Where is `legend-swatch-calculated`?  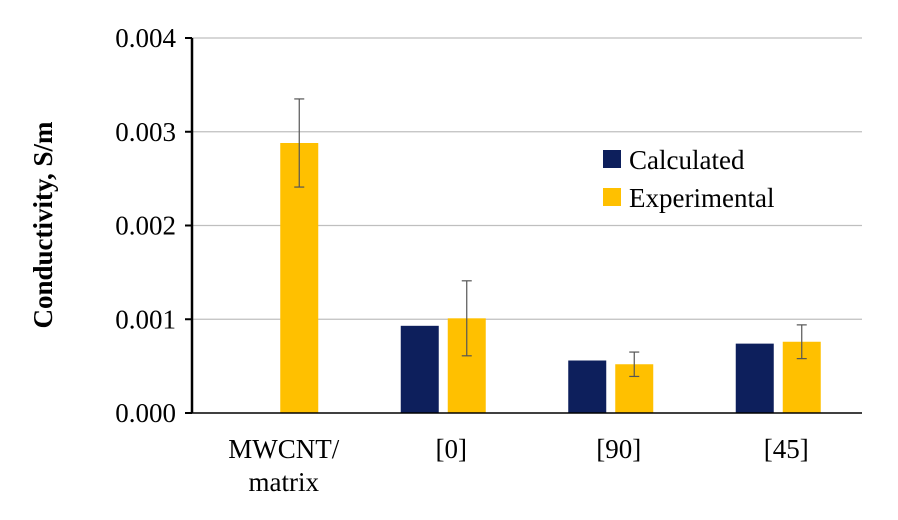 legend-swatch-calculated is located at coordinates (612, 159).